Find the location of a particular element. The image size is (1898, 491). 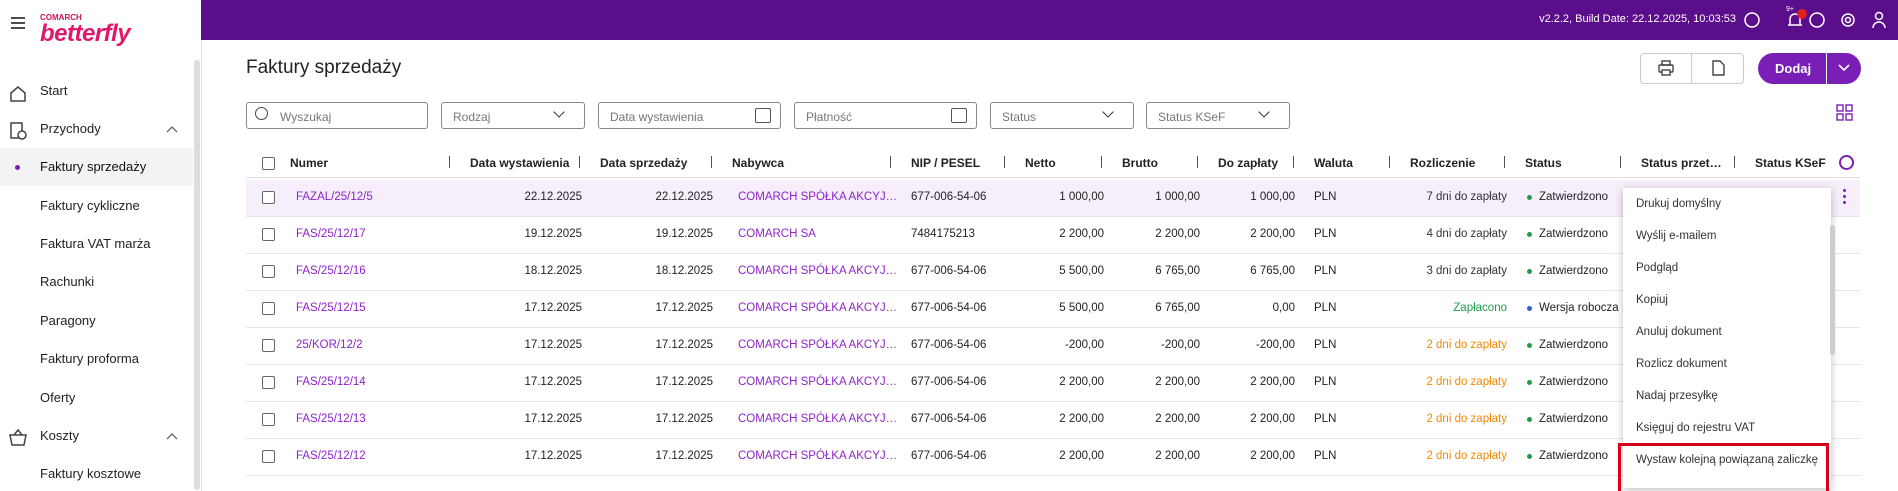

header-icons is located at coordinates (1818, 20).